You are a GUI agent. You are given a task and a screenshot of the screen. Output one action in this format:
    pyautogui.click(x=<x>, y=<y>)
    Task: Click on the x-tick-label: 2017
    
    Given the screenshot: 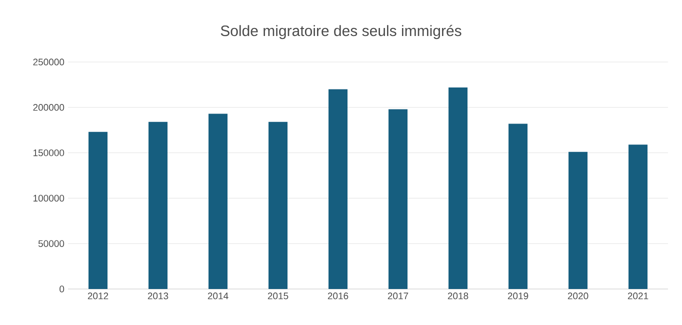 What is the action you would take?
    pyautogui.click(x=398, y=296)
    